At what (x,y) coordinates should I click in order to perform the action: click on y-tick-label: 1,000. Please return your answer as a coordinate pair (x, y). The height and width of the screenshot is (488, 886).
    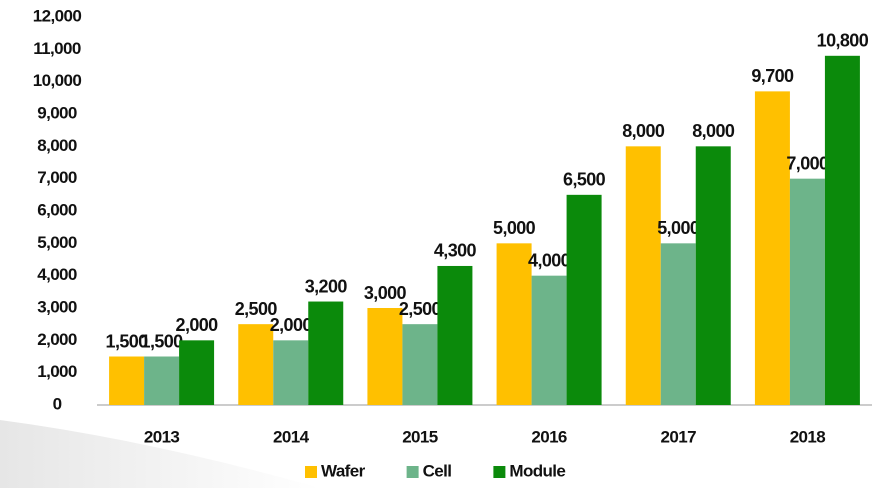
    Looking at the image, I should click on (57, 371).